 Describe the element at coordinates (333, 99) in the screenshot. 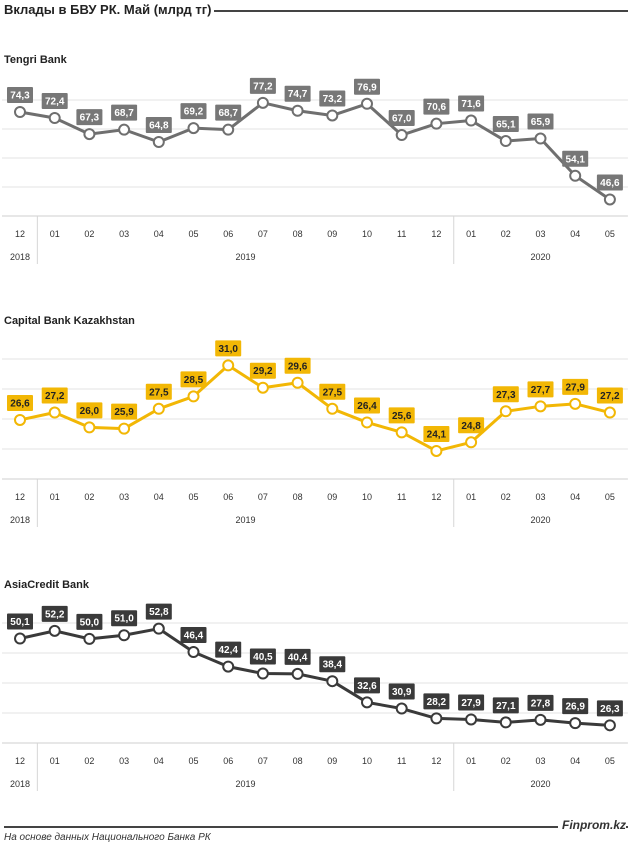

I see `data-label: 73,2` at that location.